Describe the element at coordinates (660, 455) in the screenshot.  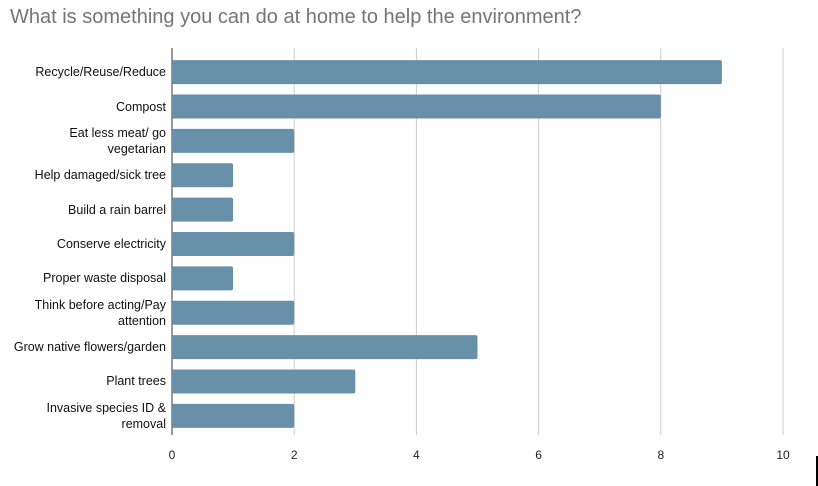
I see `x-tick-label: 8` at that location.